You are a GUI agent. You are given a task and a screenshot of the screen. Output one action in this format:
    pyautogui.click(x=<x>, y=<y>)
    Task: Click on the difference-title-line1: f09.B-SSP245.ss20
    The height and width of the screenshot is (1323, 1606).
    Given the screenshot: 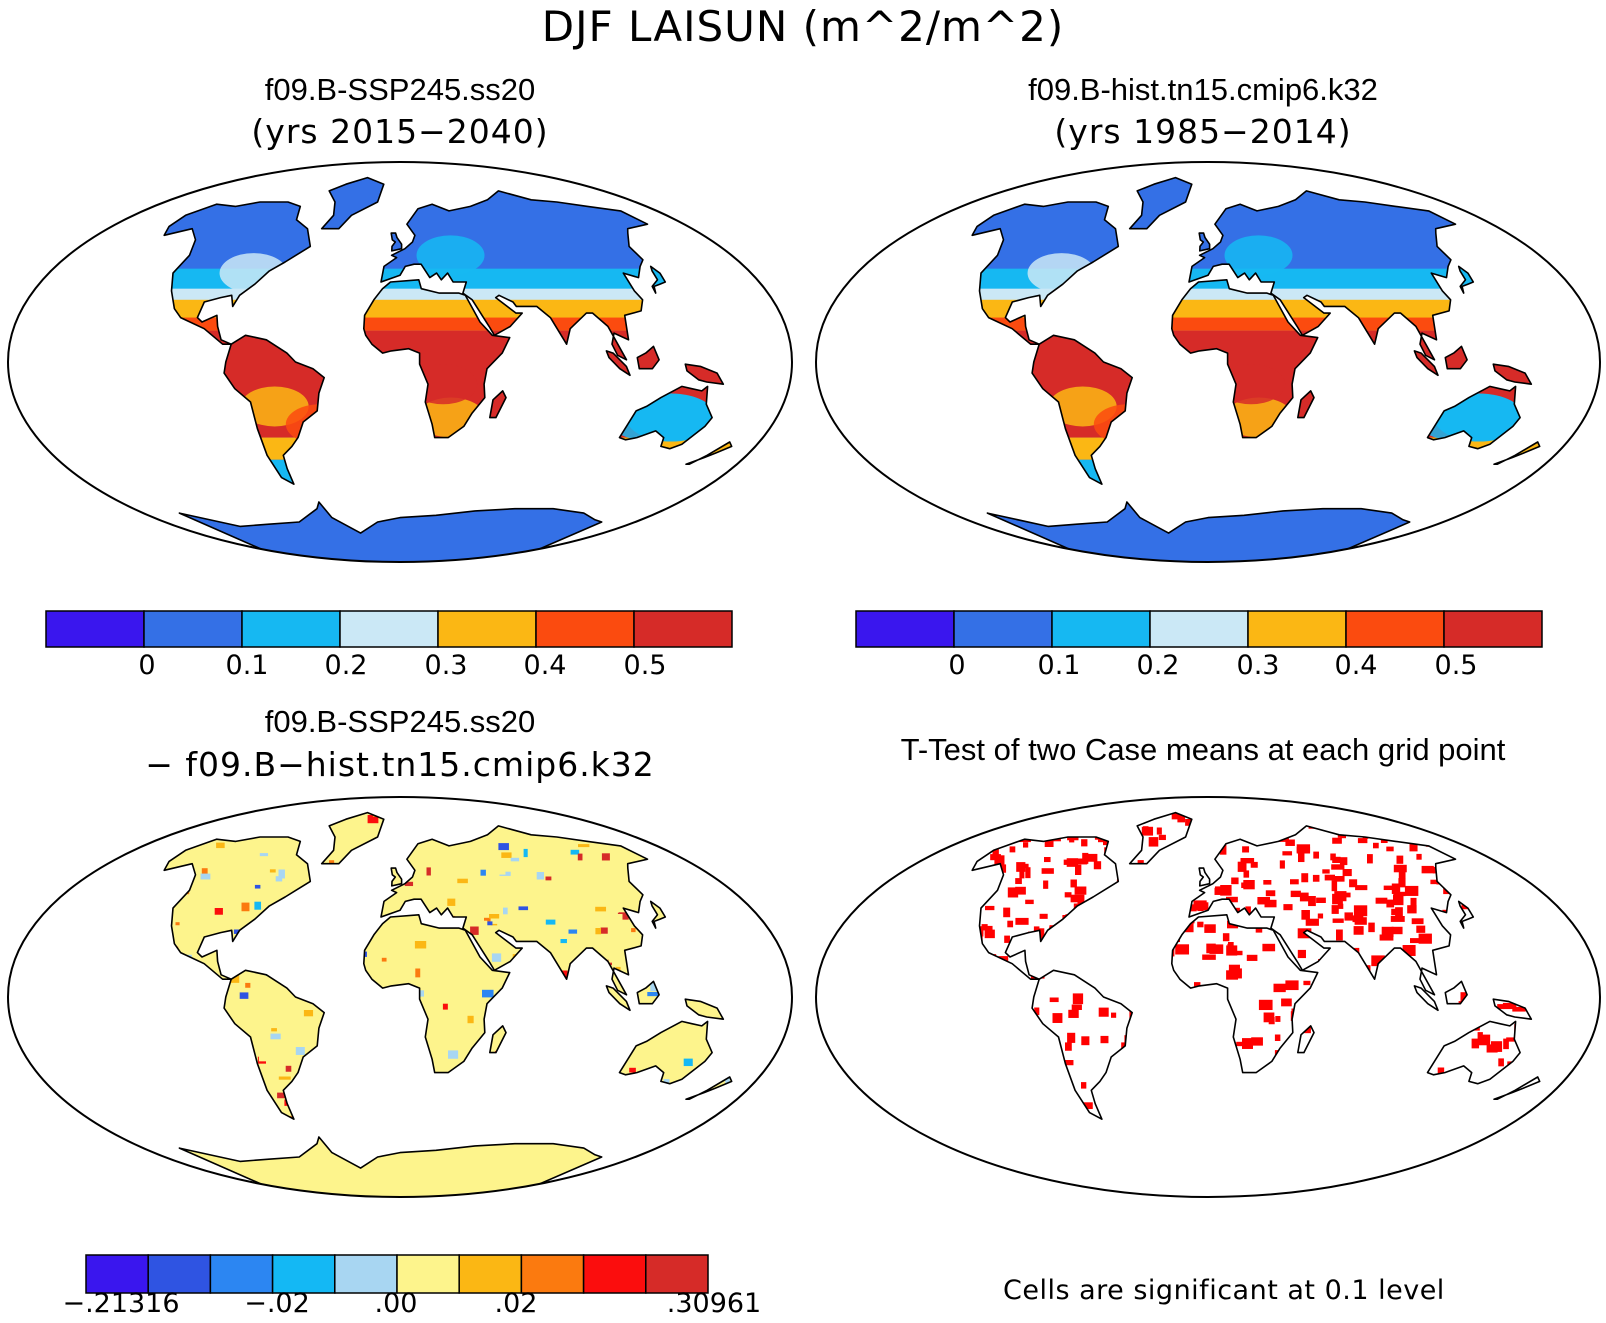 What is the action you would take?
    pyautogui.click(x=400, y=721)
    